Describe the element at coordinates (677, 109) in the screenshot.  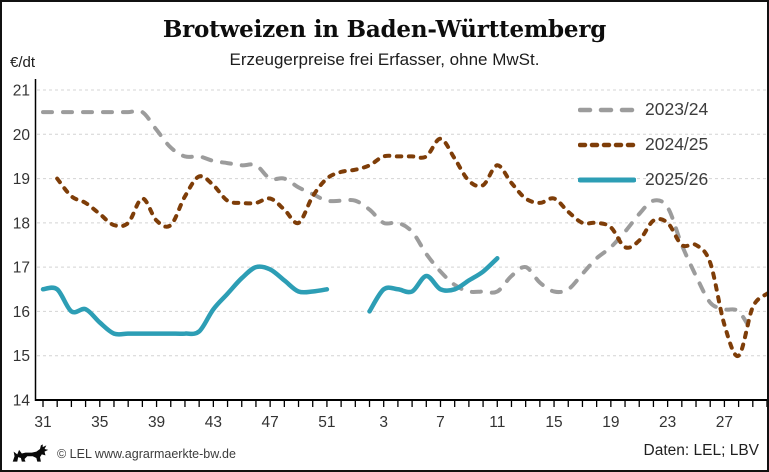
I see `legend-label: 2023/24` at that location.